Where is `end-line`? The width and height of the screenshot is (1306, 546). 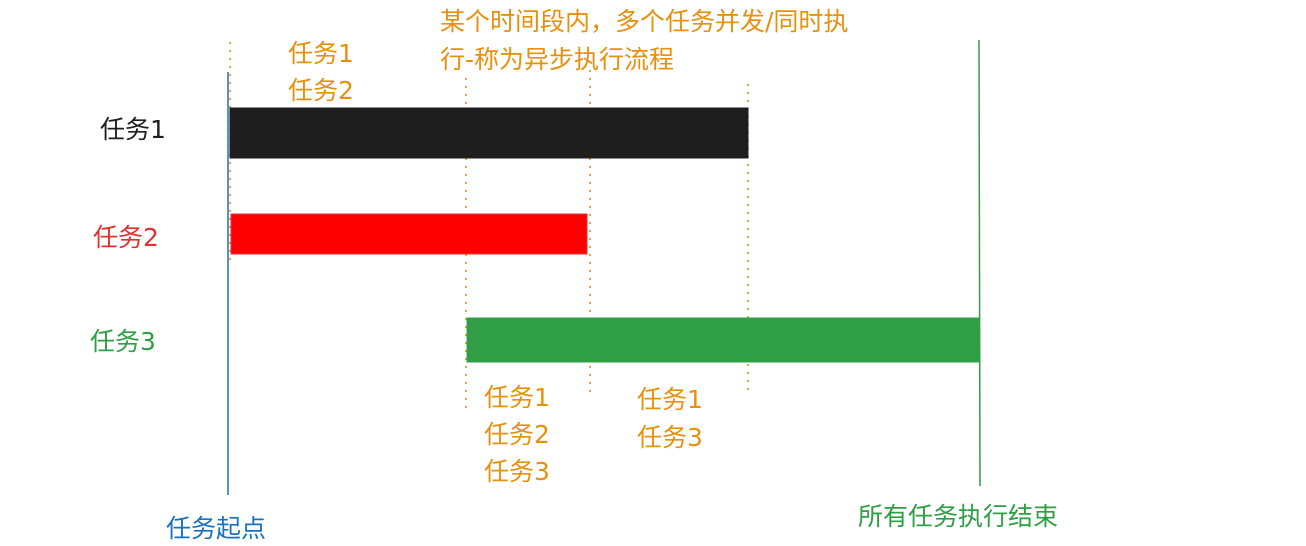
end-line is located at coordinates (979, 263).